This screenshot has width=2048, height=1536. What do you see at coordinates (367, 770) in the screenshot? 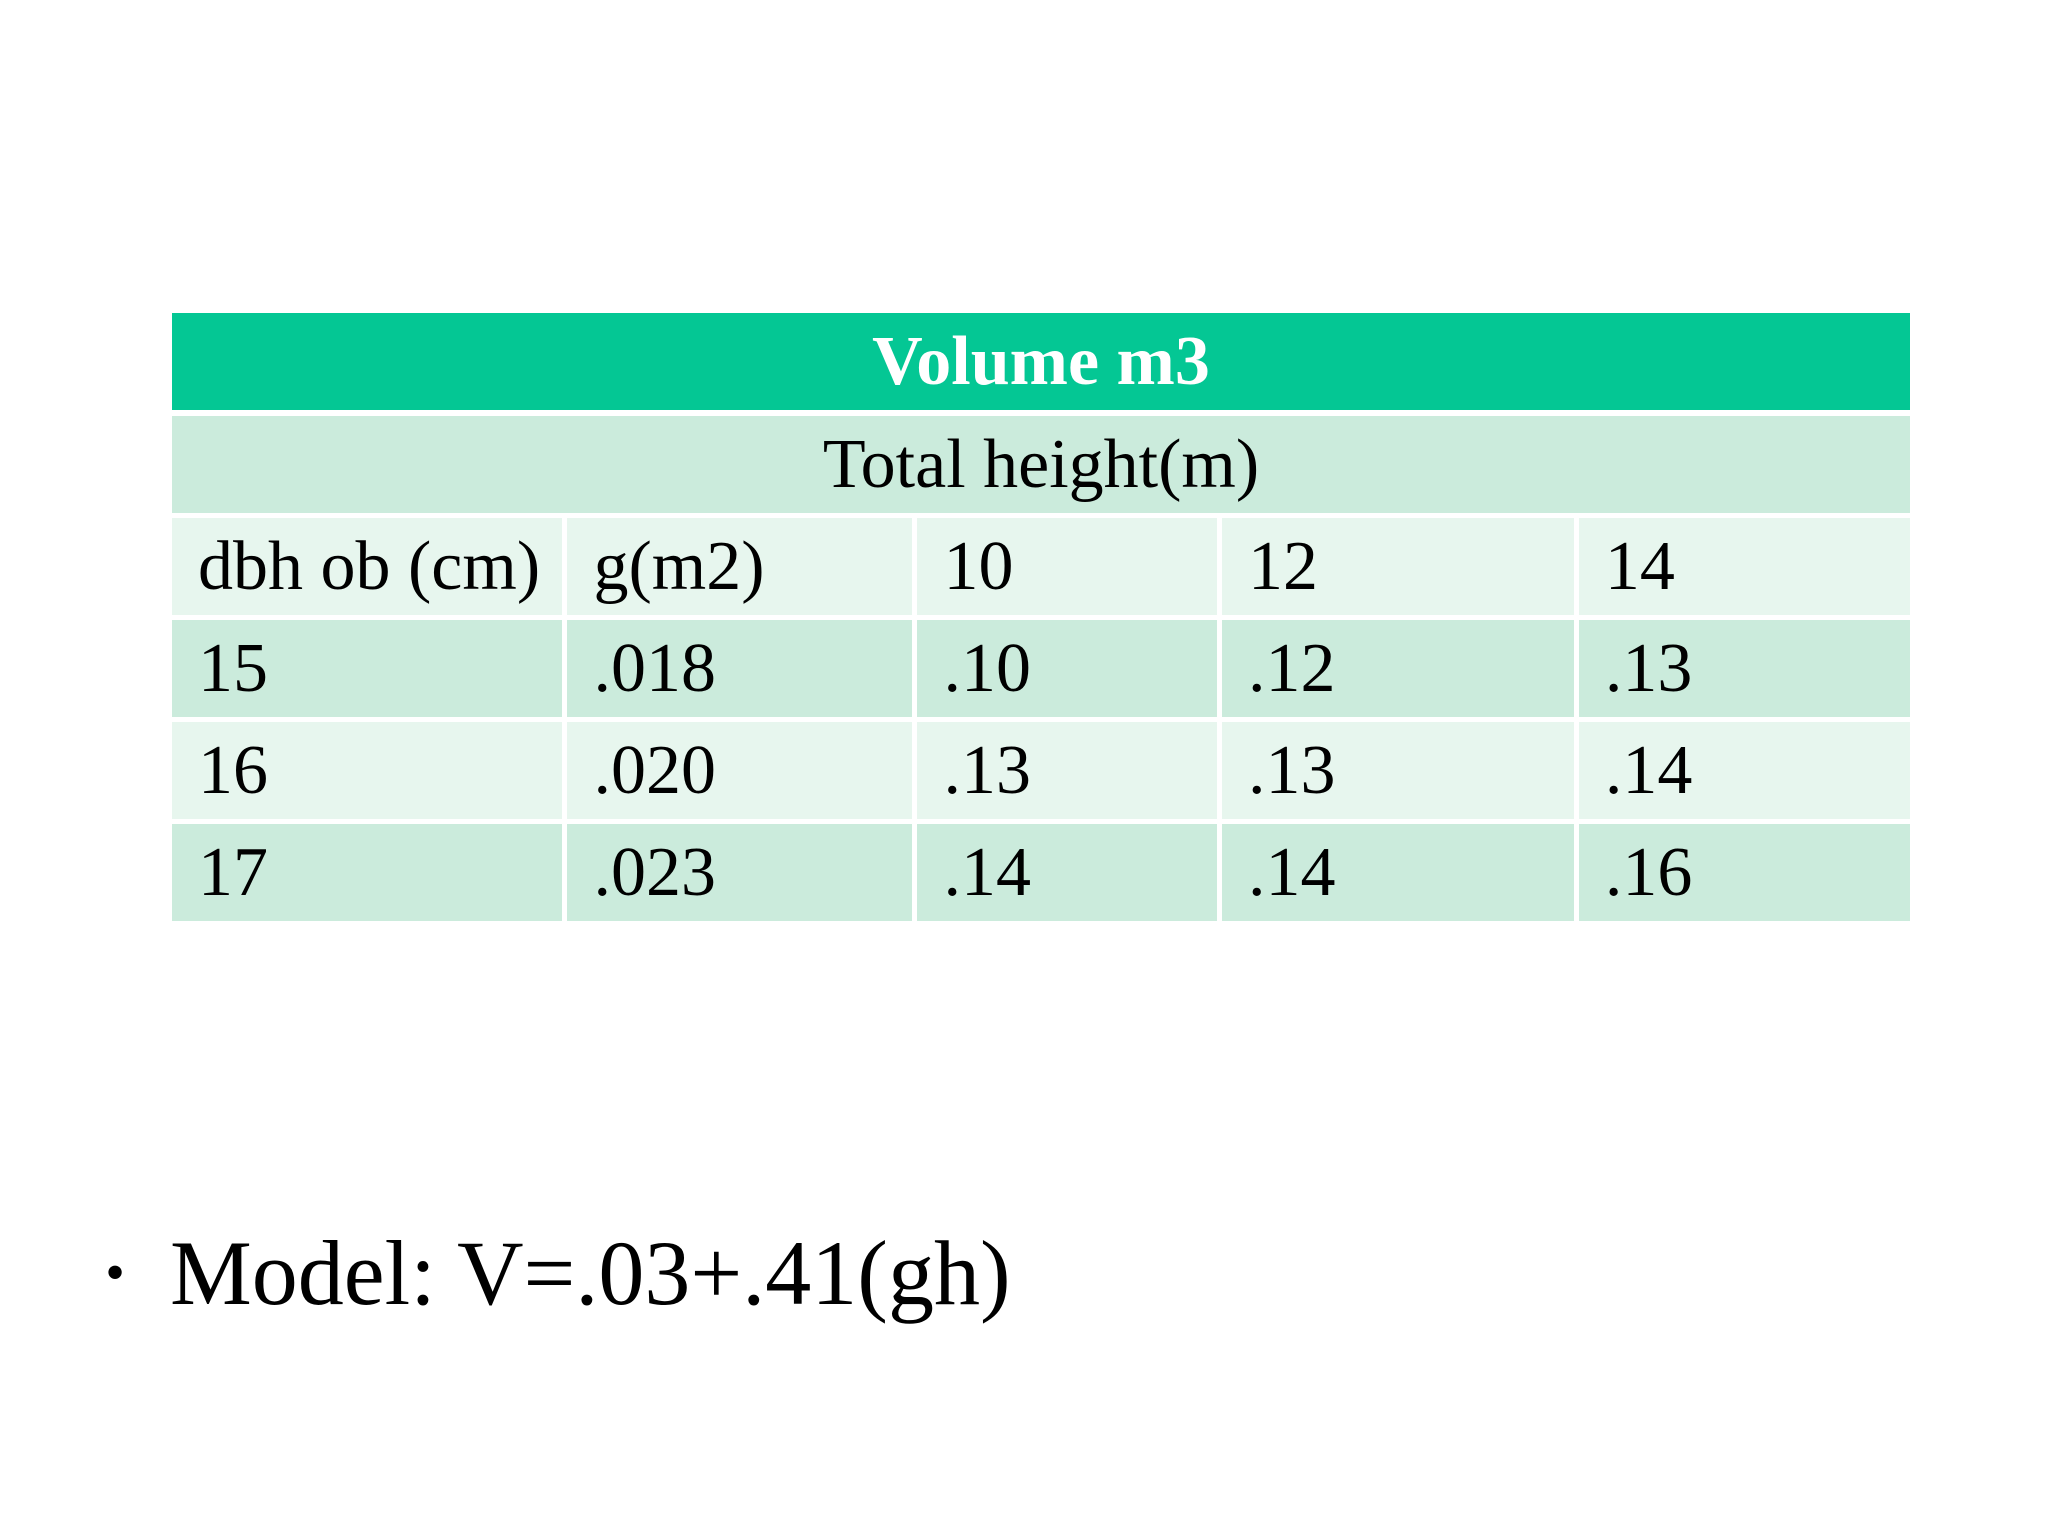
I see `table-cell: 16` at bounding box center [367, 770].